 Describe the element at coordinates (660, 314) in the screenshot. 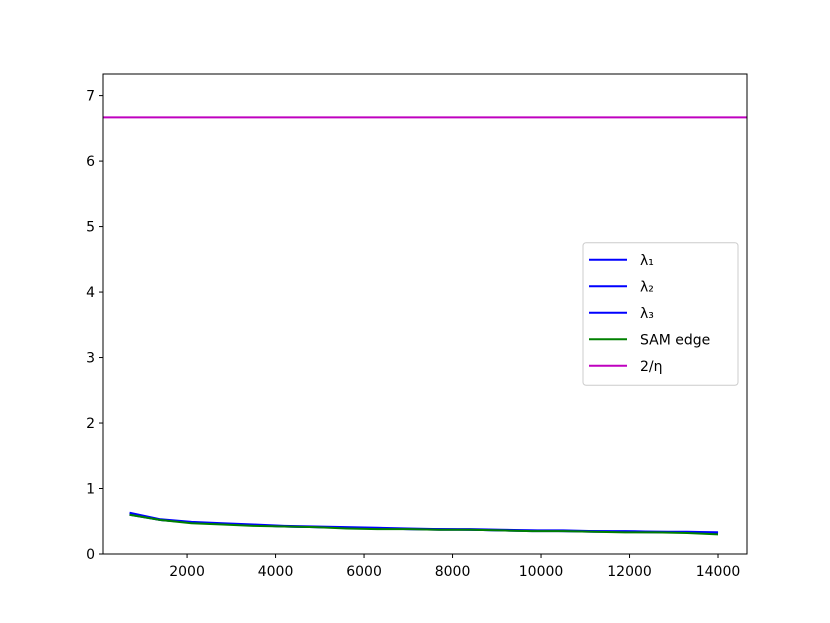

I see `legend-box` at that location.